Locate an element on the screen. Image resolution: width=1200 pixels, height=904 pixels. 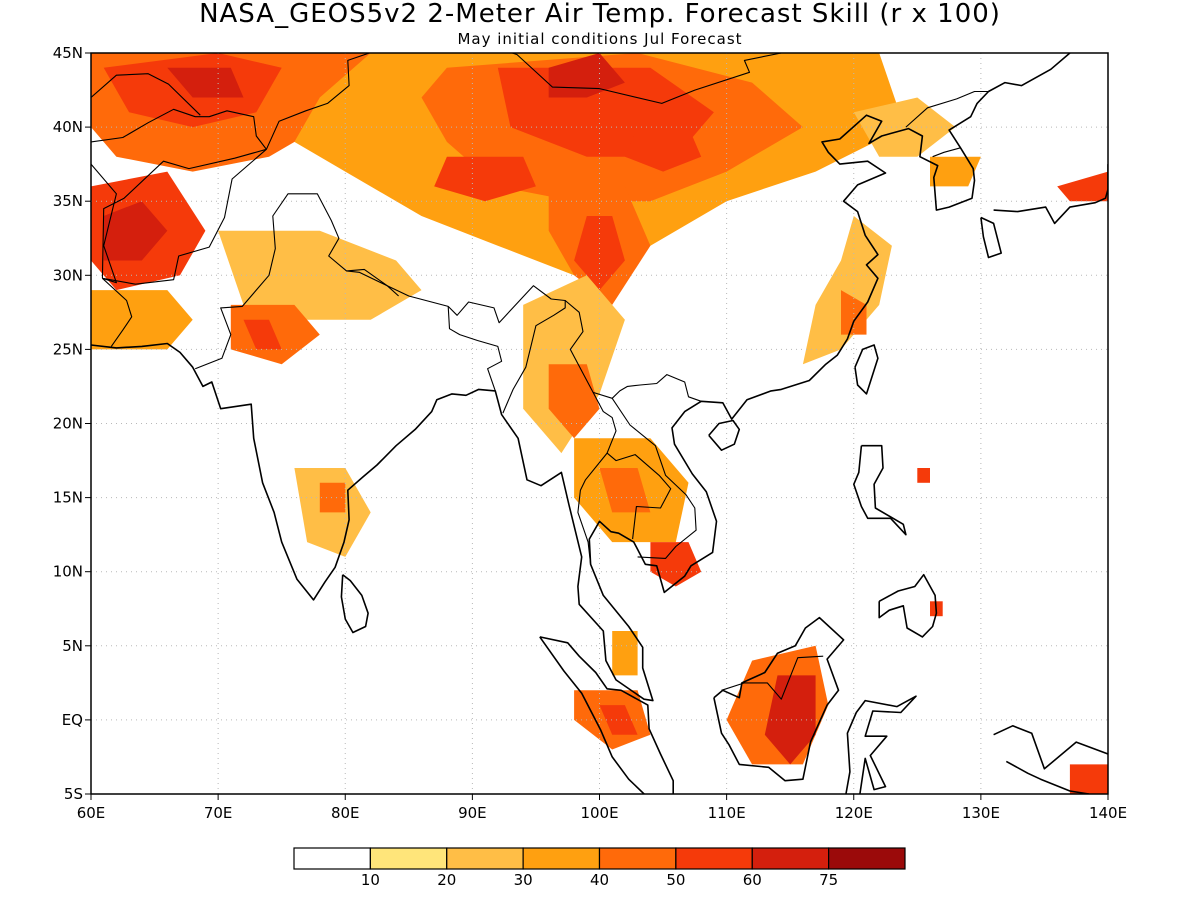
lat-tick-label: 5S is located at coordinates (73, 794).